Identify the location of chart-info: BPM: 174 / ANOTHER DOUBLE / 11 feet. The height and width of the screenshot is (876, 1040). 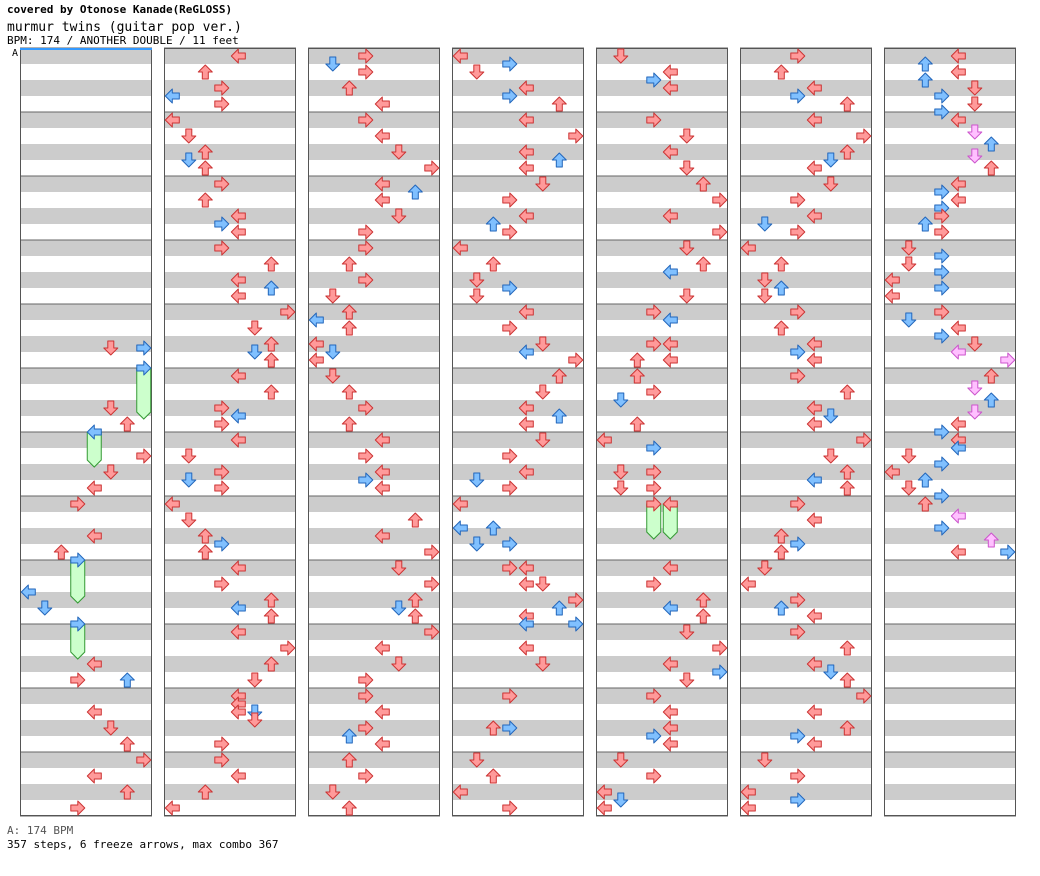
(123, 40).